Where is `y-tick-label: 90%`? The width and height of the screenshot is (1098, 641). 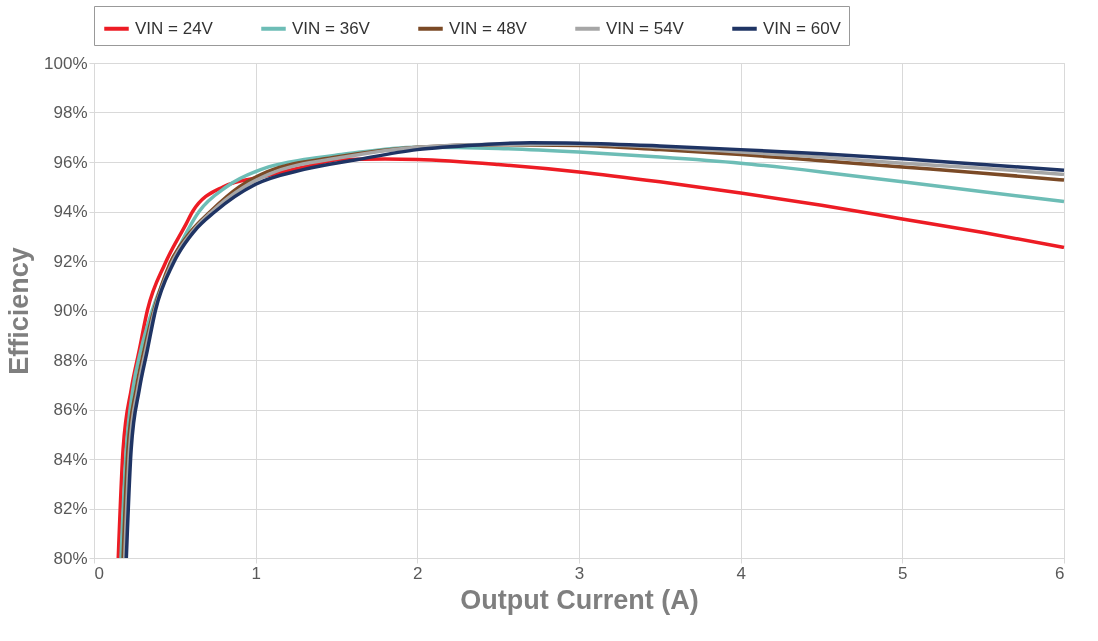
y-tick-label: 90% is located at coordinates (70, 310).